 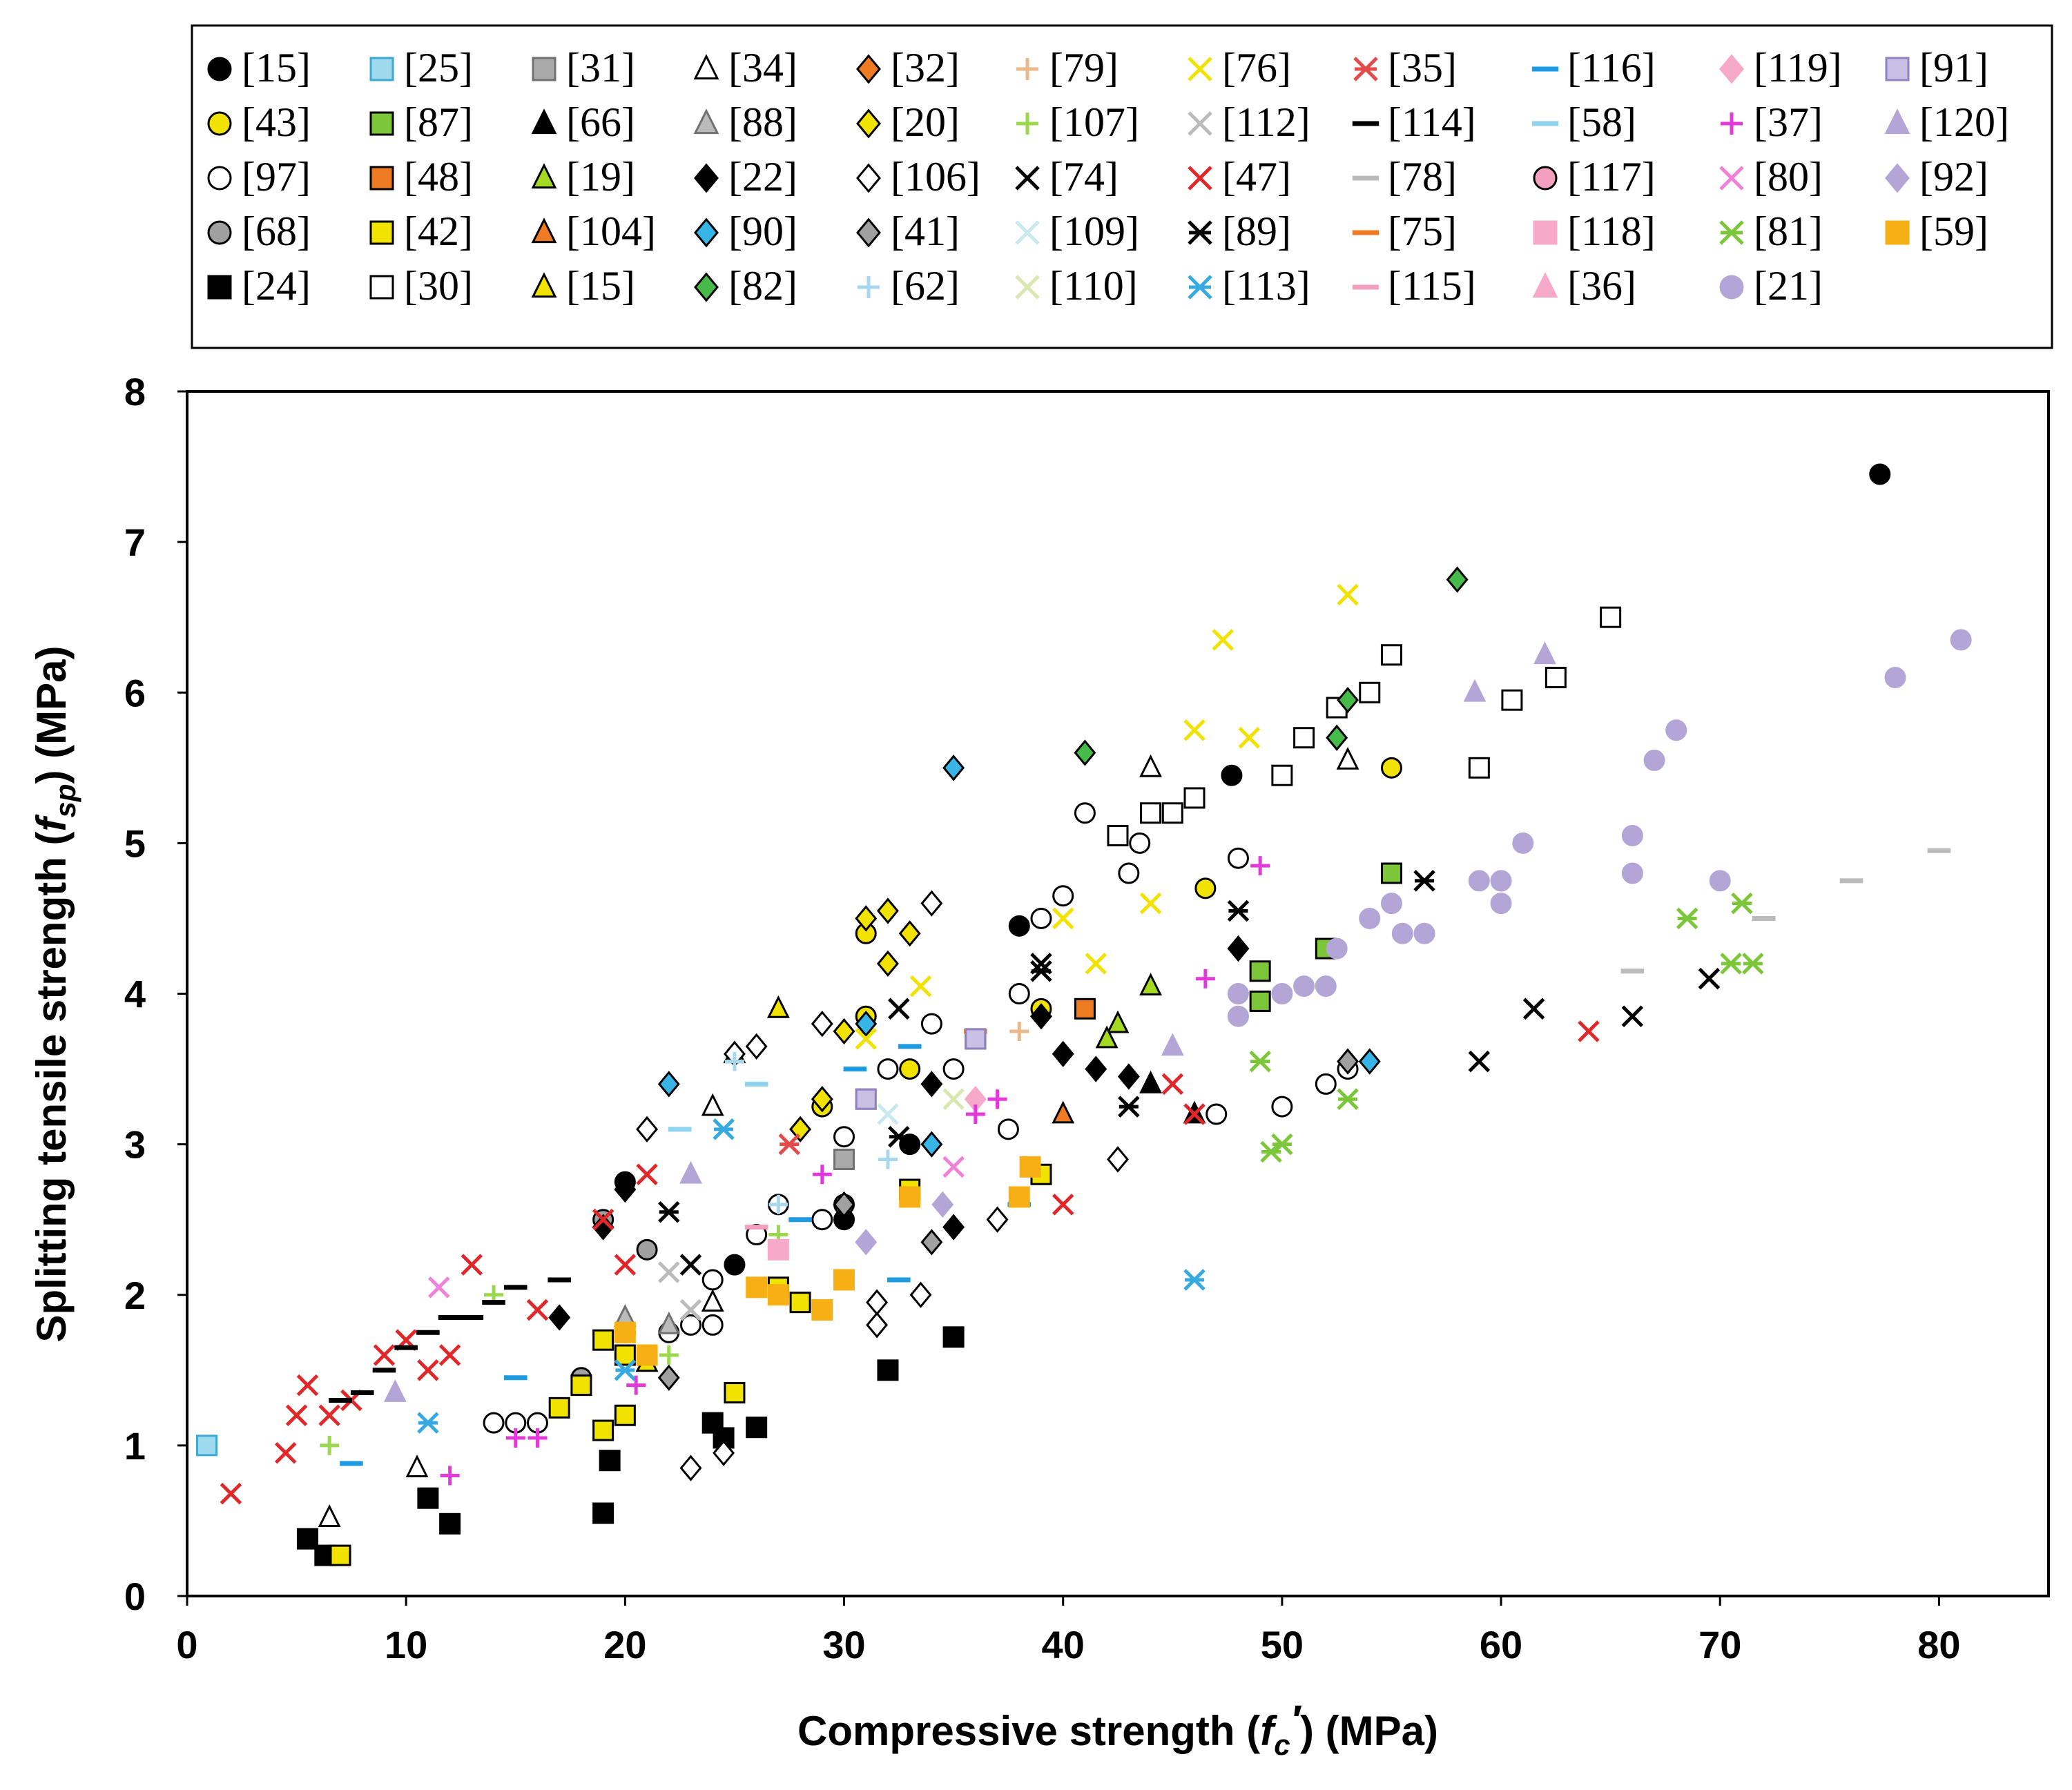 What do you see at coordinates (1798, 67) in the screenshot?
I see `legend-label: [119]` at bounding box center [1798, 67].